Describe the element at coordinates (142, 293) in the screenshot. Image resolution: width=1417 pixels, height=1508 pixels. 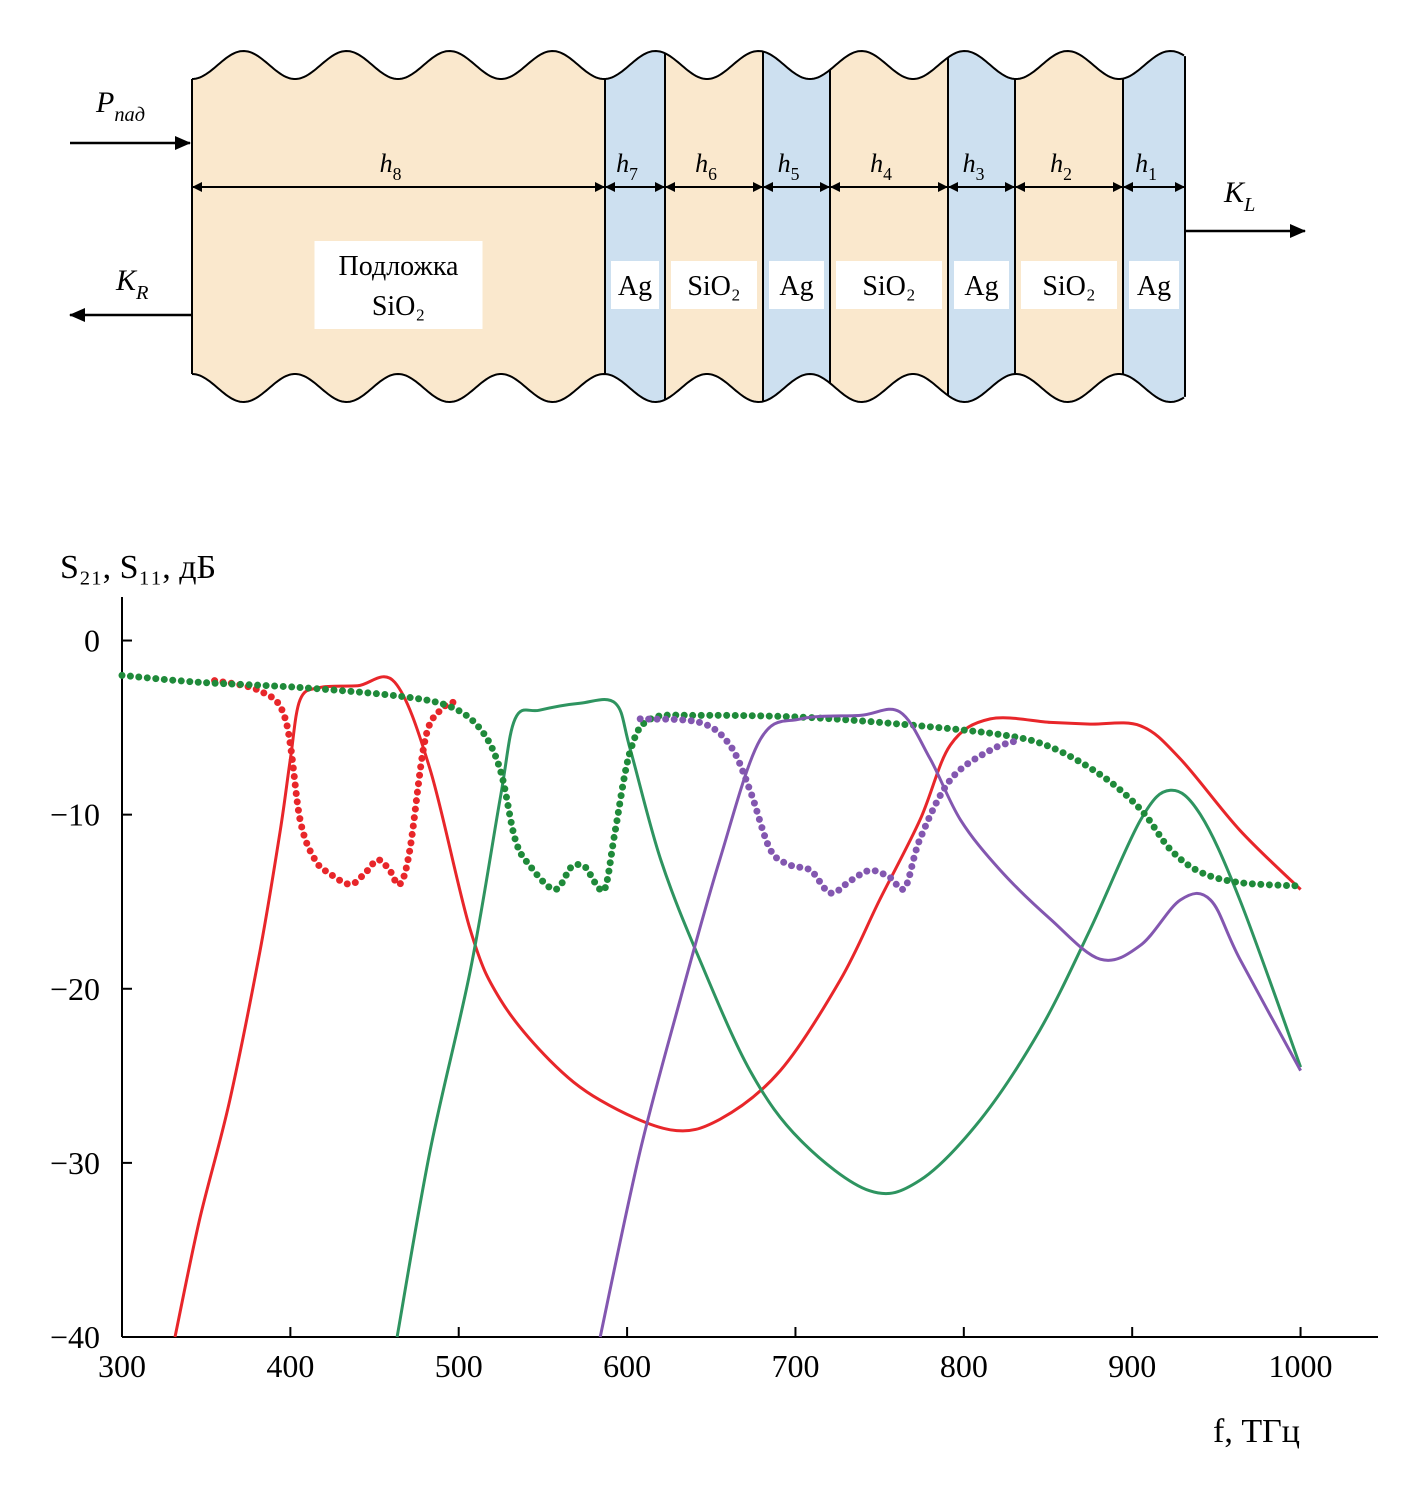
I see `reflected-label-sub: R` at that location.